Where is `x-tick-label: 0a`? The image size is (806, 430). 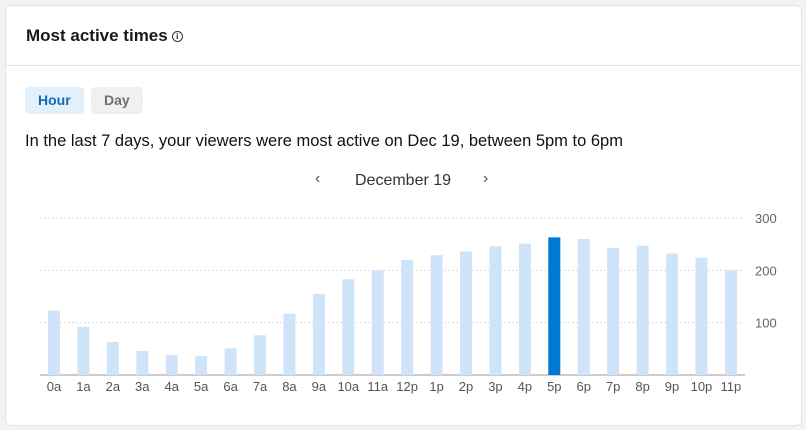
x-tick-label: 0a is located at coordinates (54, 386).